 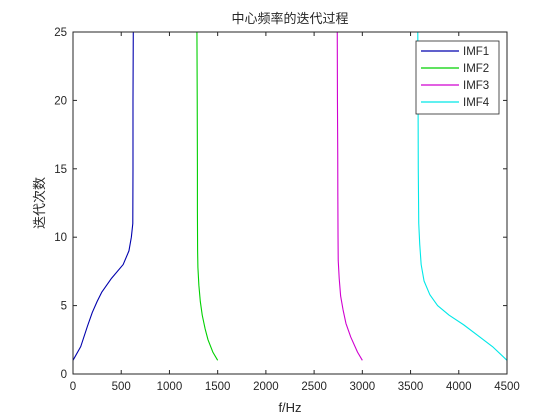 I want to click on series-line-imf1, so click(x=103, y=196).